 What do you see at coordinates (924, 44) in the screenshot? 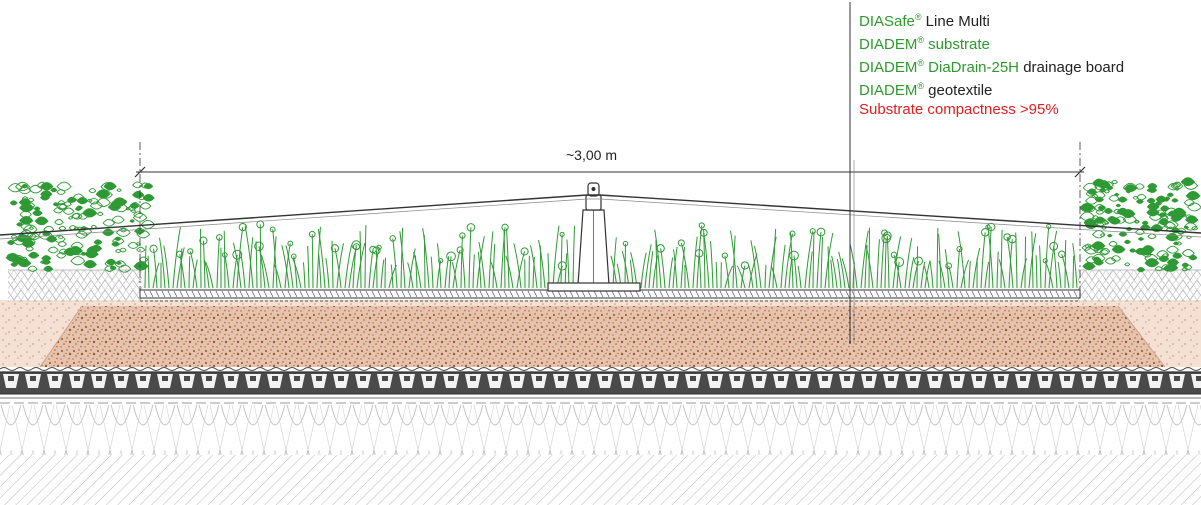
I see `legend-item-substrate: DIADEM® substrate` at bounding box center [924, 44].